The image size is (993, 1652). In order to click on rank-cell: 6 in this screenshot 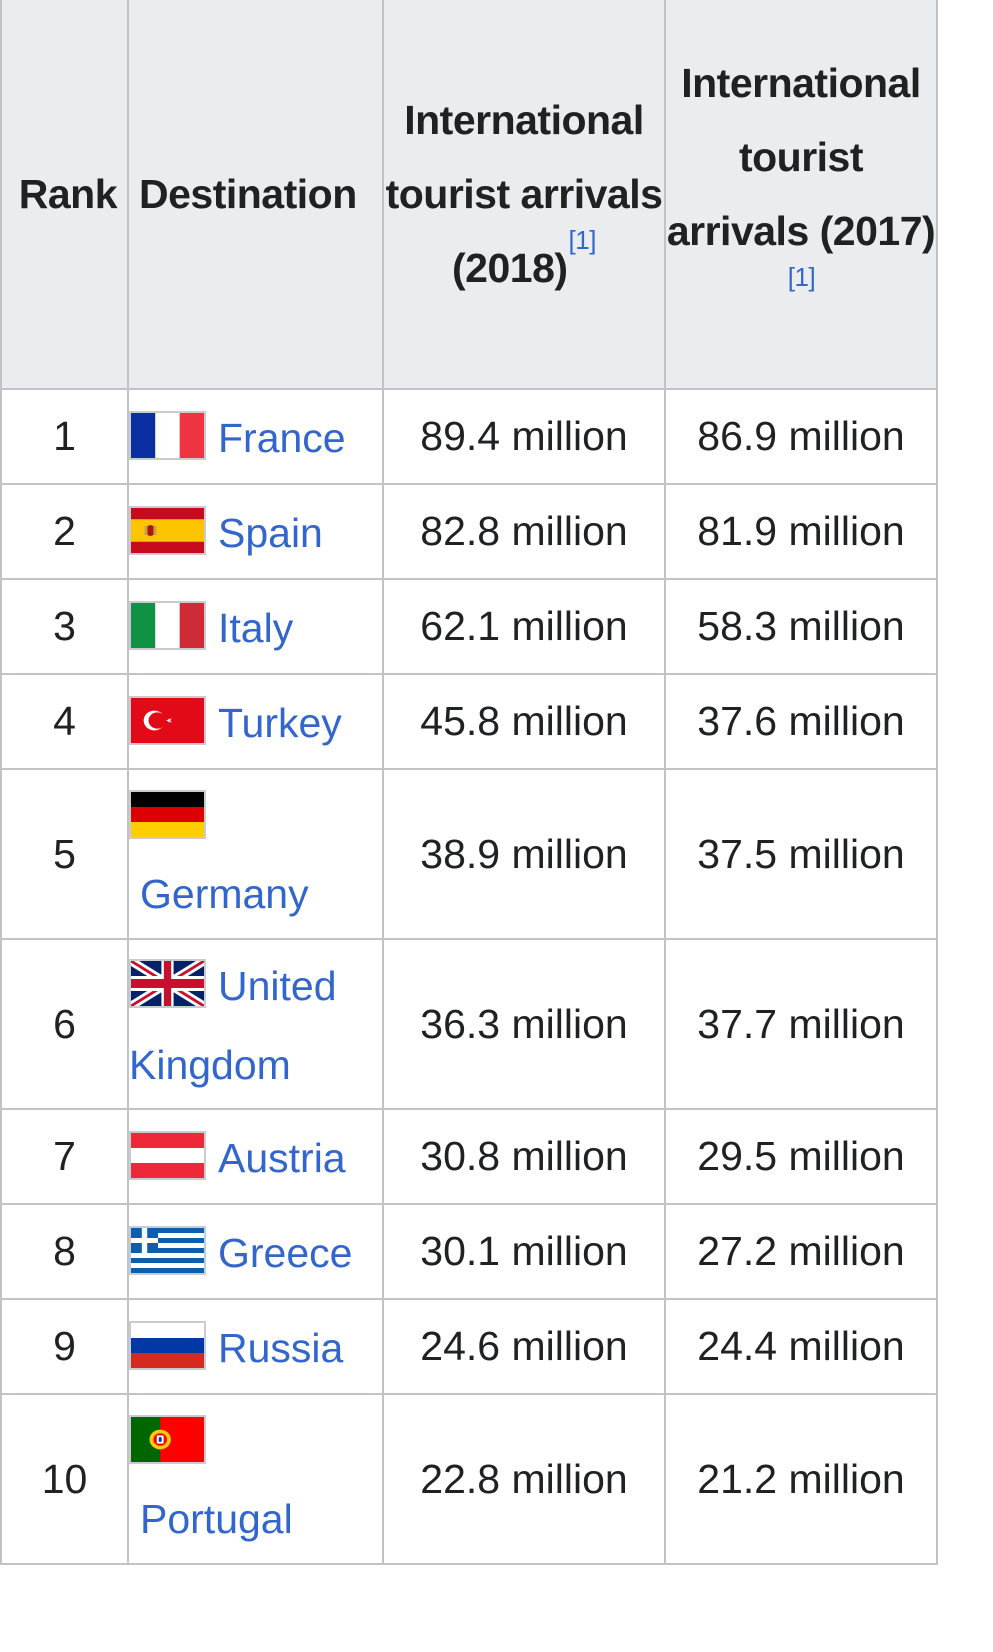, I will do `click(64, 1024)`.